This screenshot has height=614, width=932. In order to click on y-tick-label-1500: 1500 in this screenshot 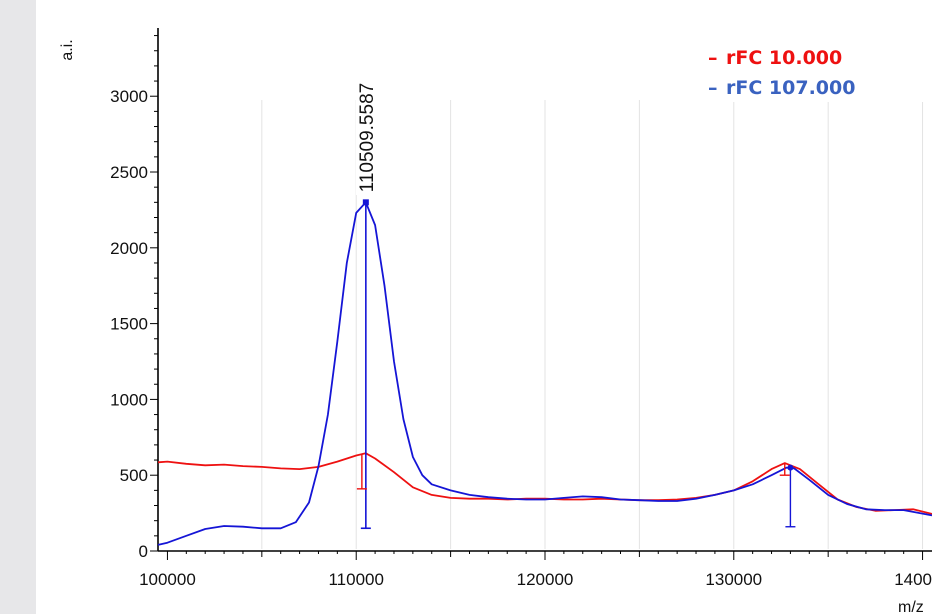, I will do `click(129, 324)`.